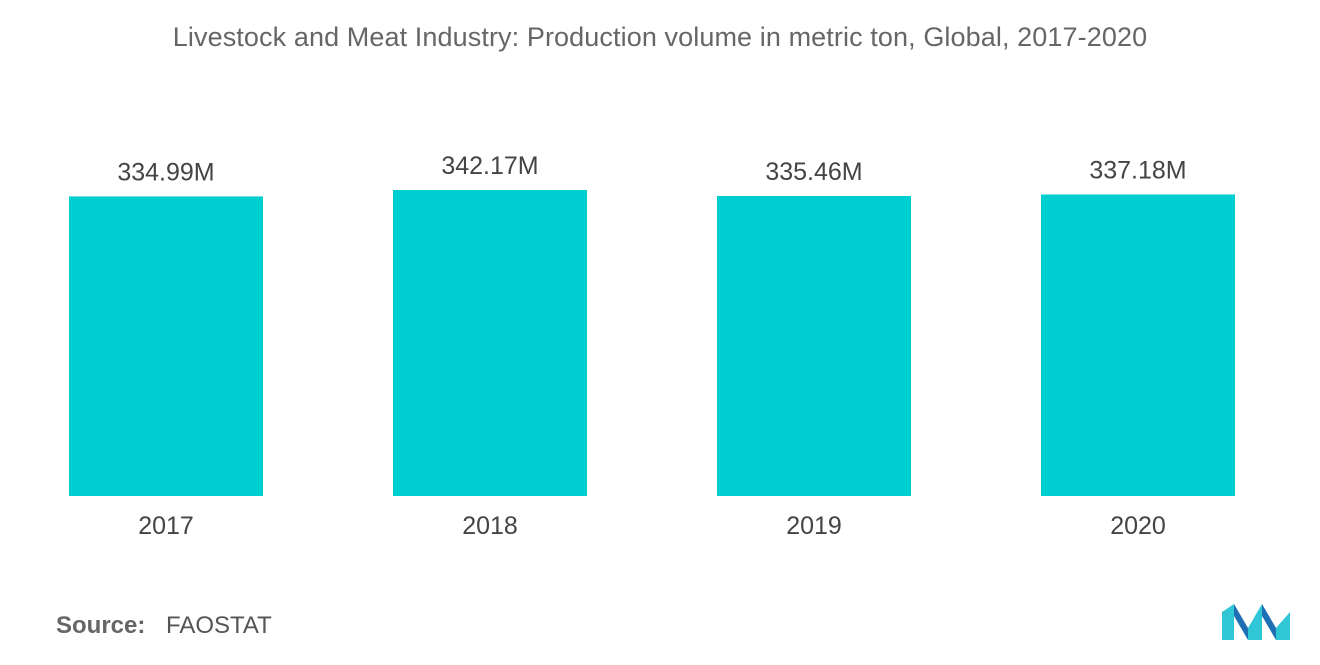  Describe the element at coordinates (490, 343) in the screenshot. I see `bar-2018` at that location.